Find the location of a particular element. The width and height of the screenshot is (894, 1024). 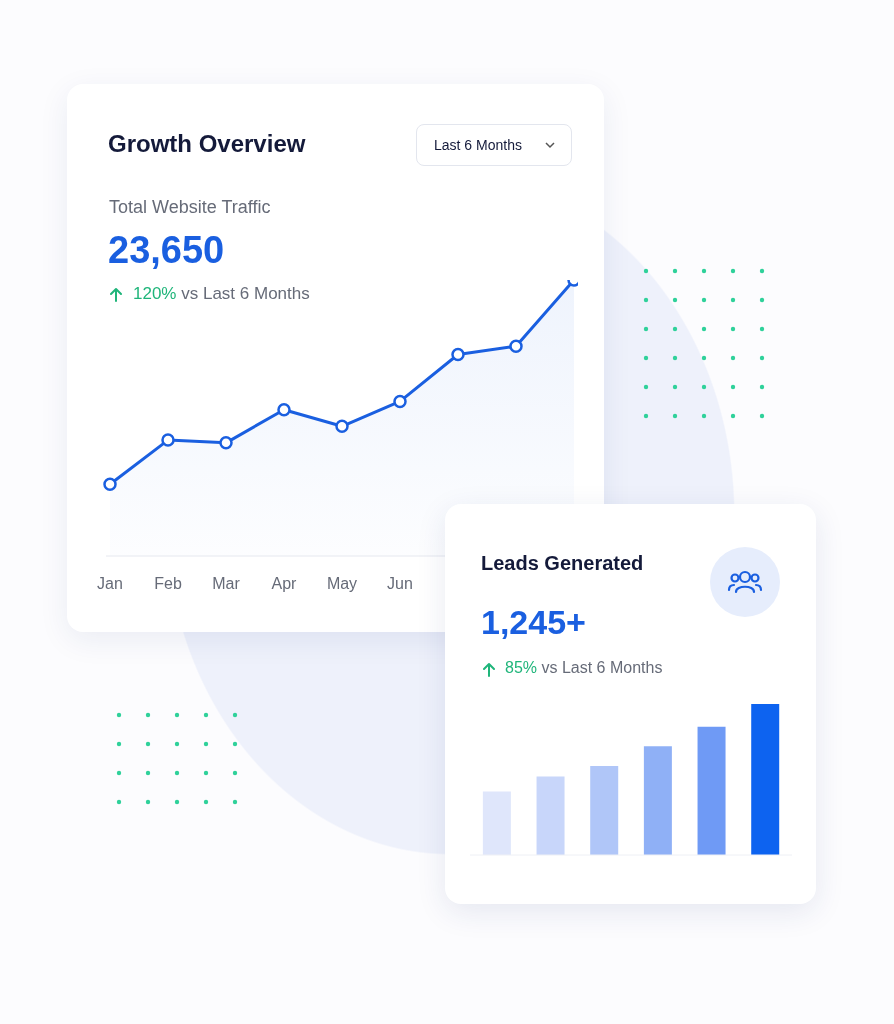

x-tick-label: Jan is located at coordinates (110, 584).